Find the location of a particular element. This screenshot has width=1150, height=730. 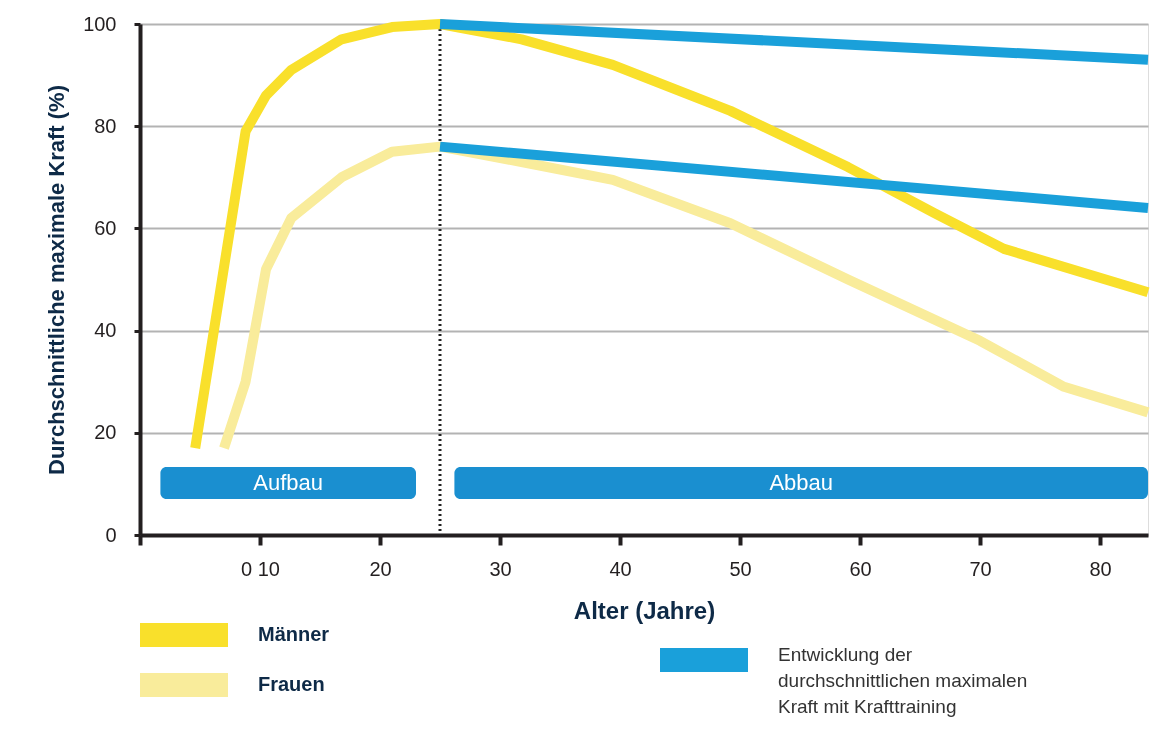

y-tick-label: 80 is located at coordinates (105, 125).